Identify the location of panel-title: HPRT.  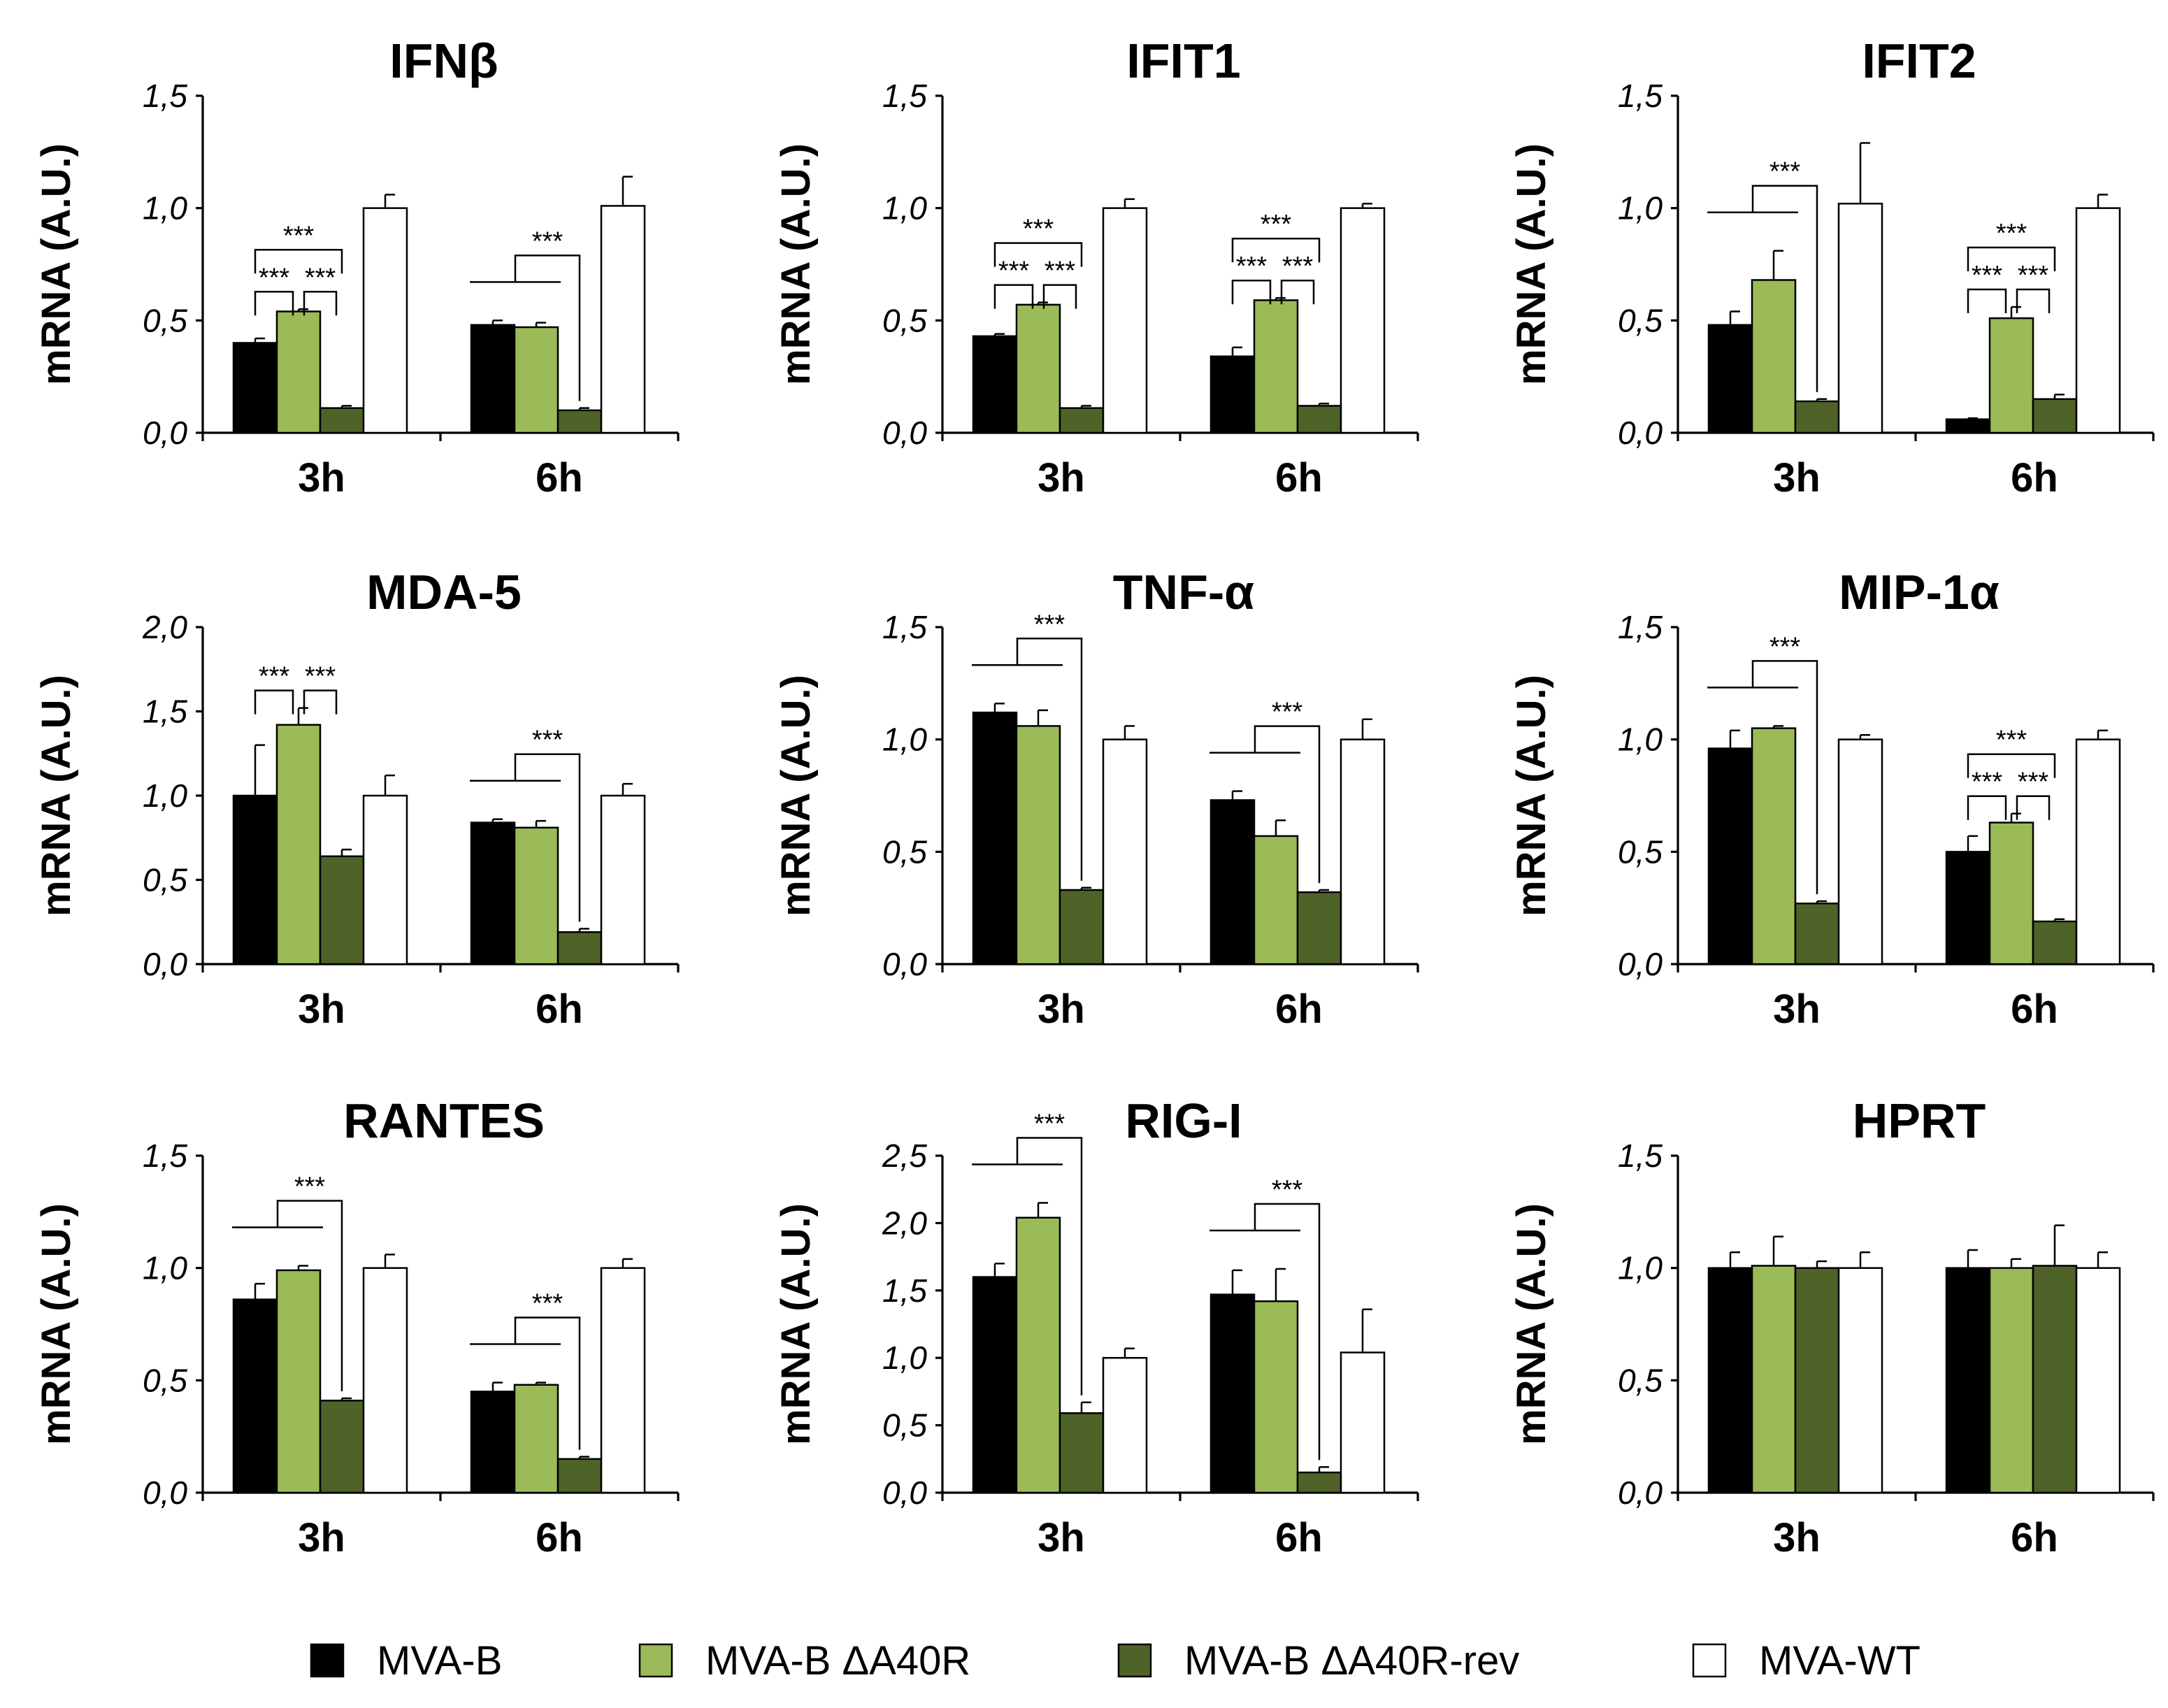
(1919, 1120).